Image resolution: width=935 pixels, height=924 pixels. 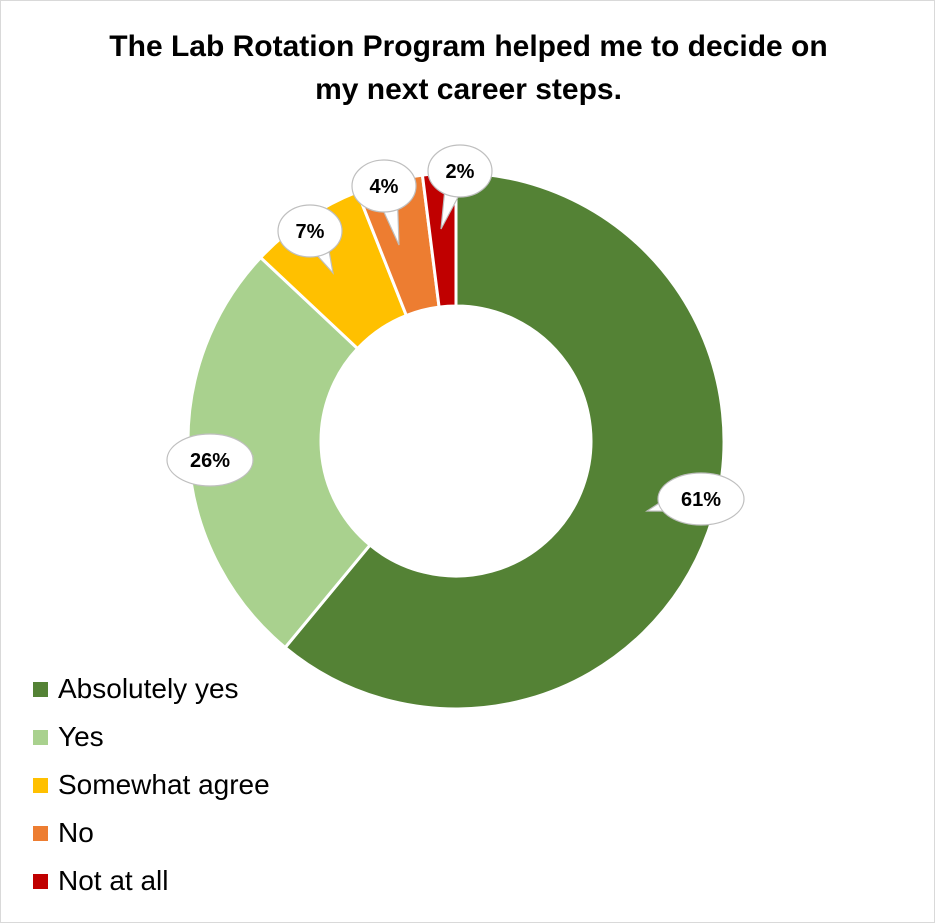 I want to click on legend-item-absolutely-yes: Absolutely yes, so click(x=151, y=689).